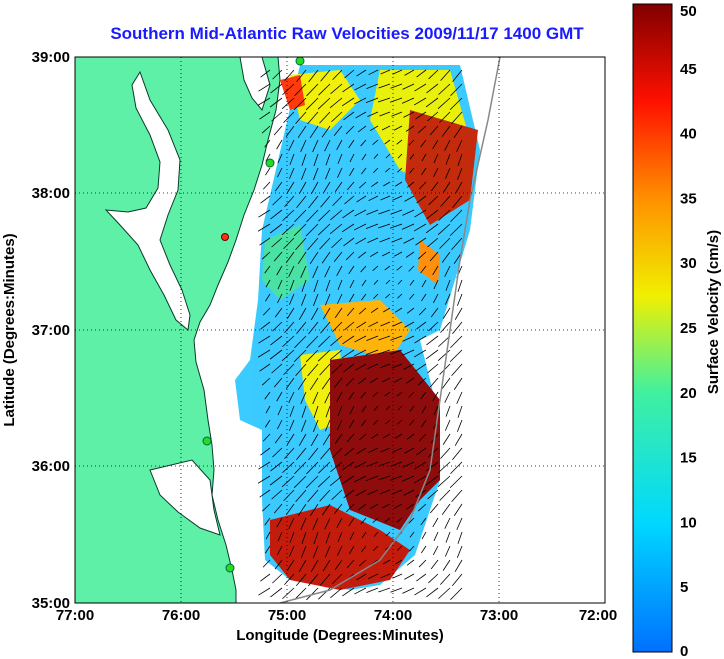 Image resolution: width=724 pixels, height=659 pixels. What do you see at coordinates (688, 11) in the screenshot?
I see `colorbar-tick-label: 50` at bounding box center [688, 11].